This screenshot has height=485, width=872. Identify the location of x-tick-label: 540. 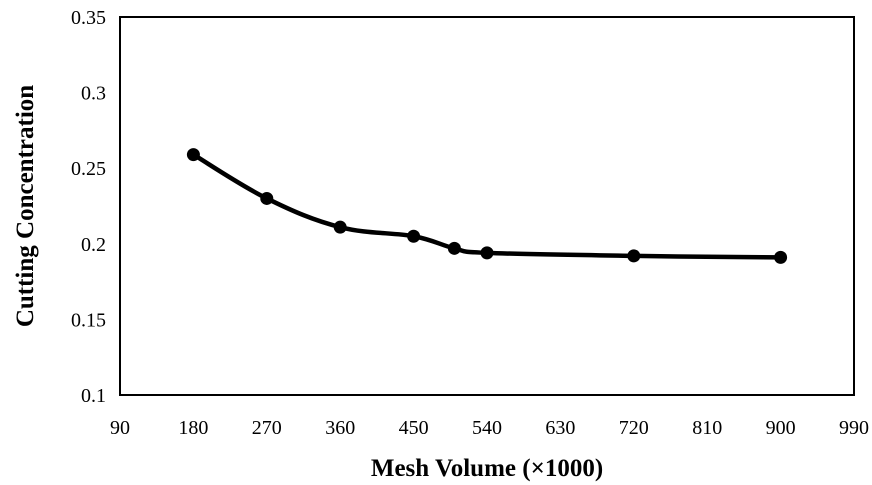
(487, 428).